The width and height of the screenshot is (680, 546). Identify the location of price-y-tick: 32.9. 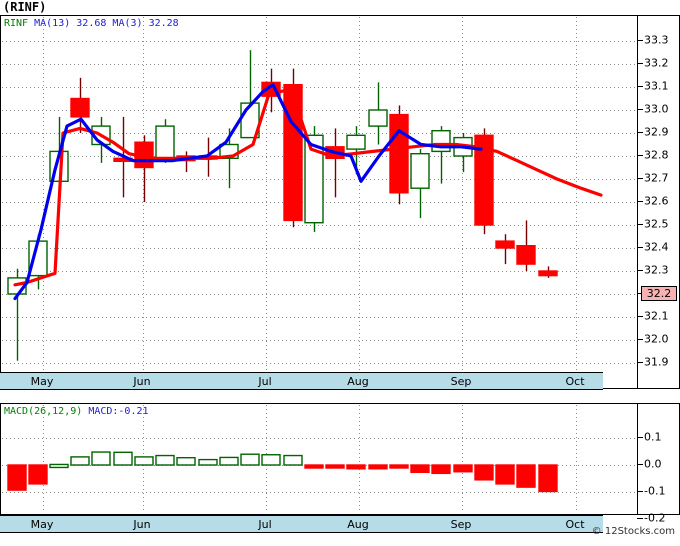
(656, 132).